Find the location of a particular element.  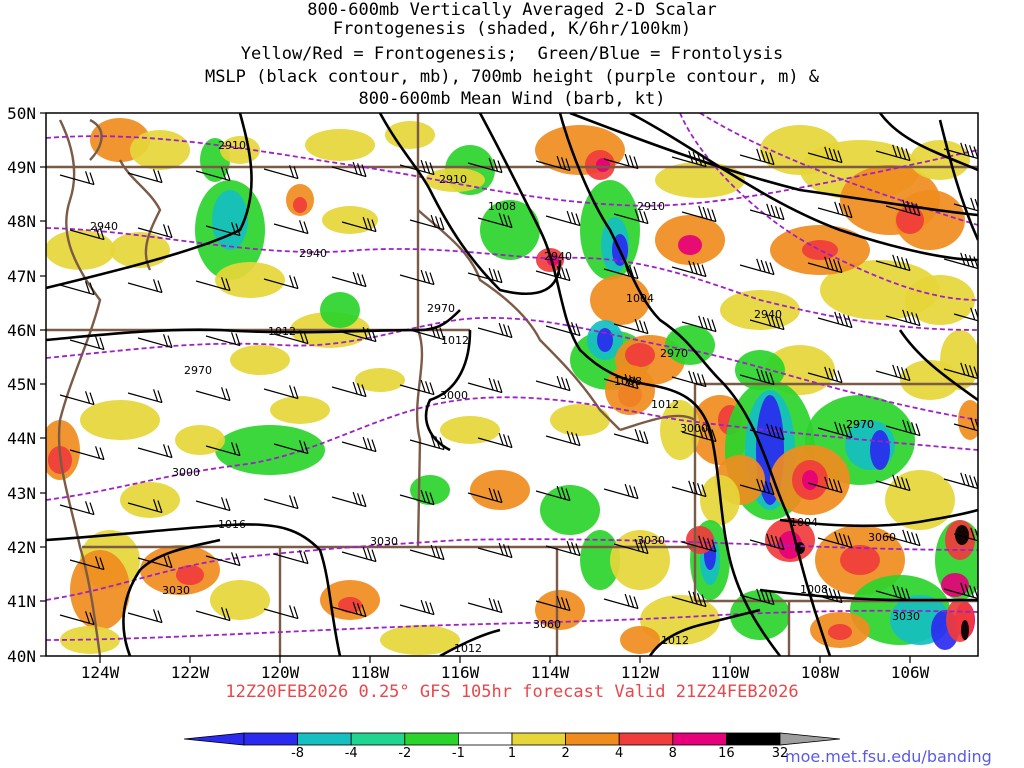

border-line is located at coordinates (140, 215).